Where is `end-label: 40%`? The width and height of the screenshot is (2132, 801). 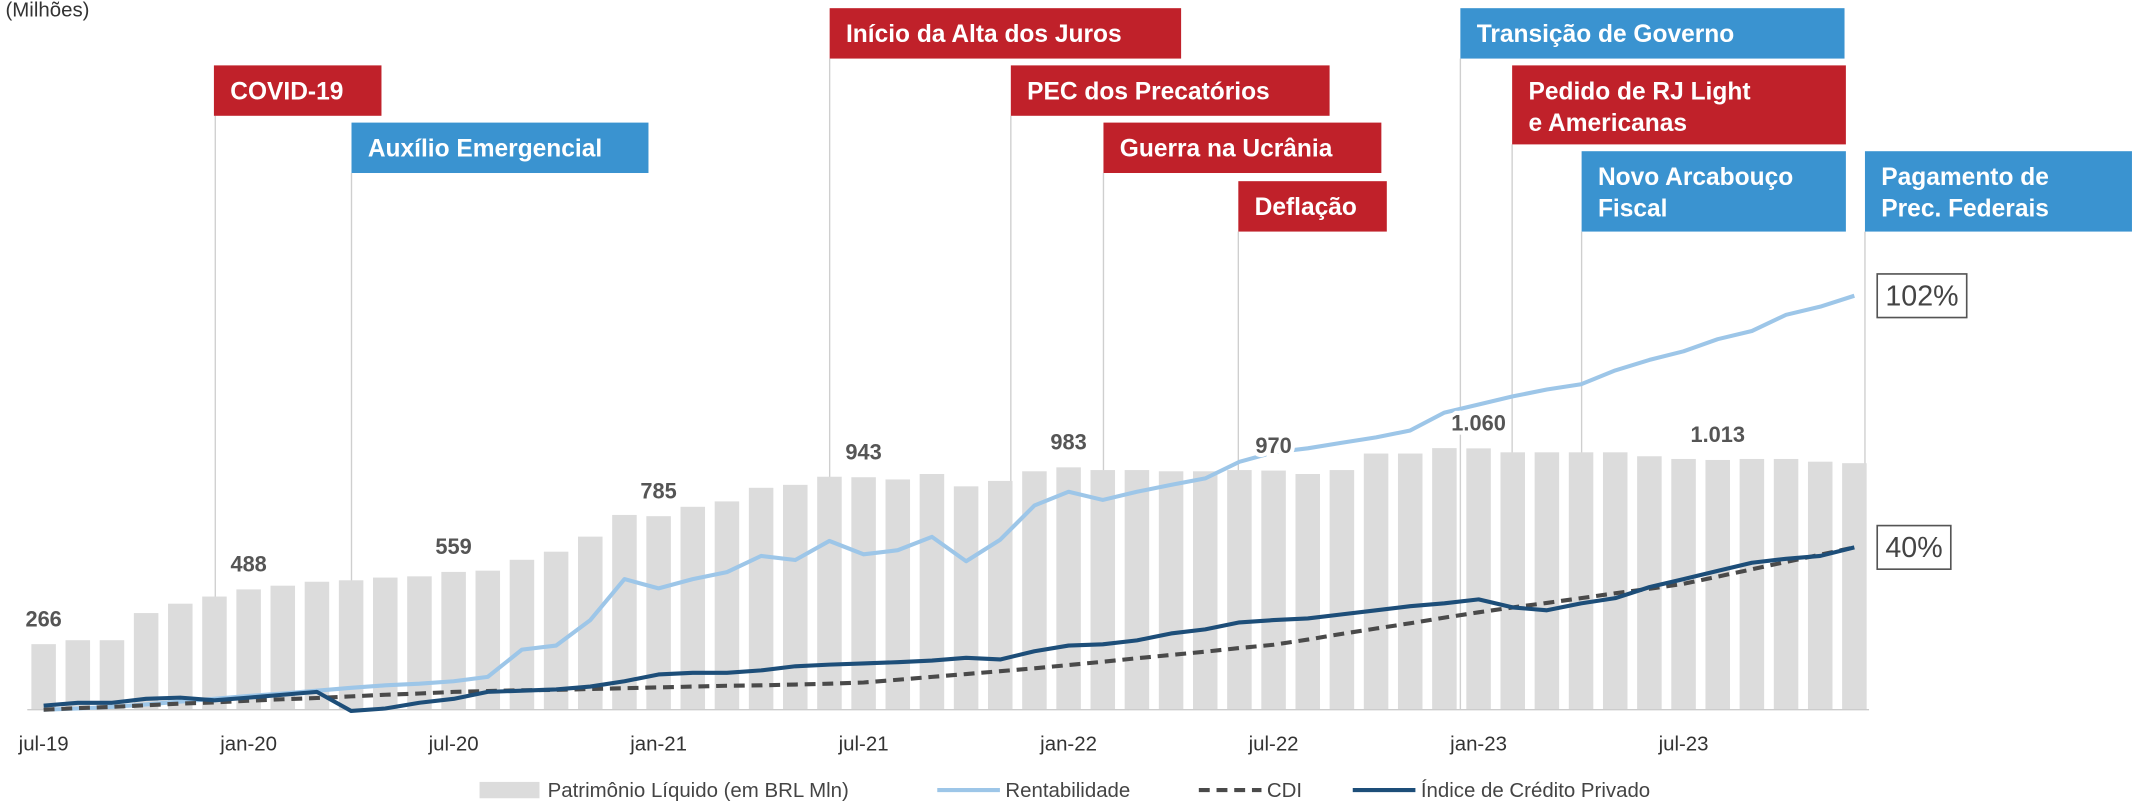 end-label: 40% is located at coordinates (1914, 547).